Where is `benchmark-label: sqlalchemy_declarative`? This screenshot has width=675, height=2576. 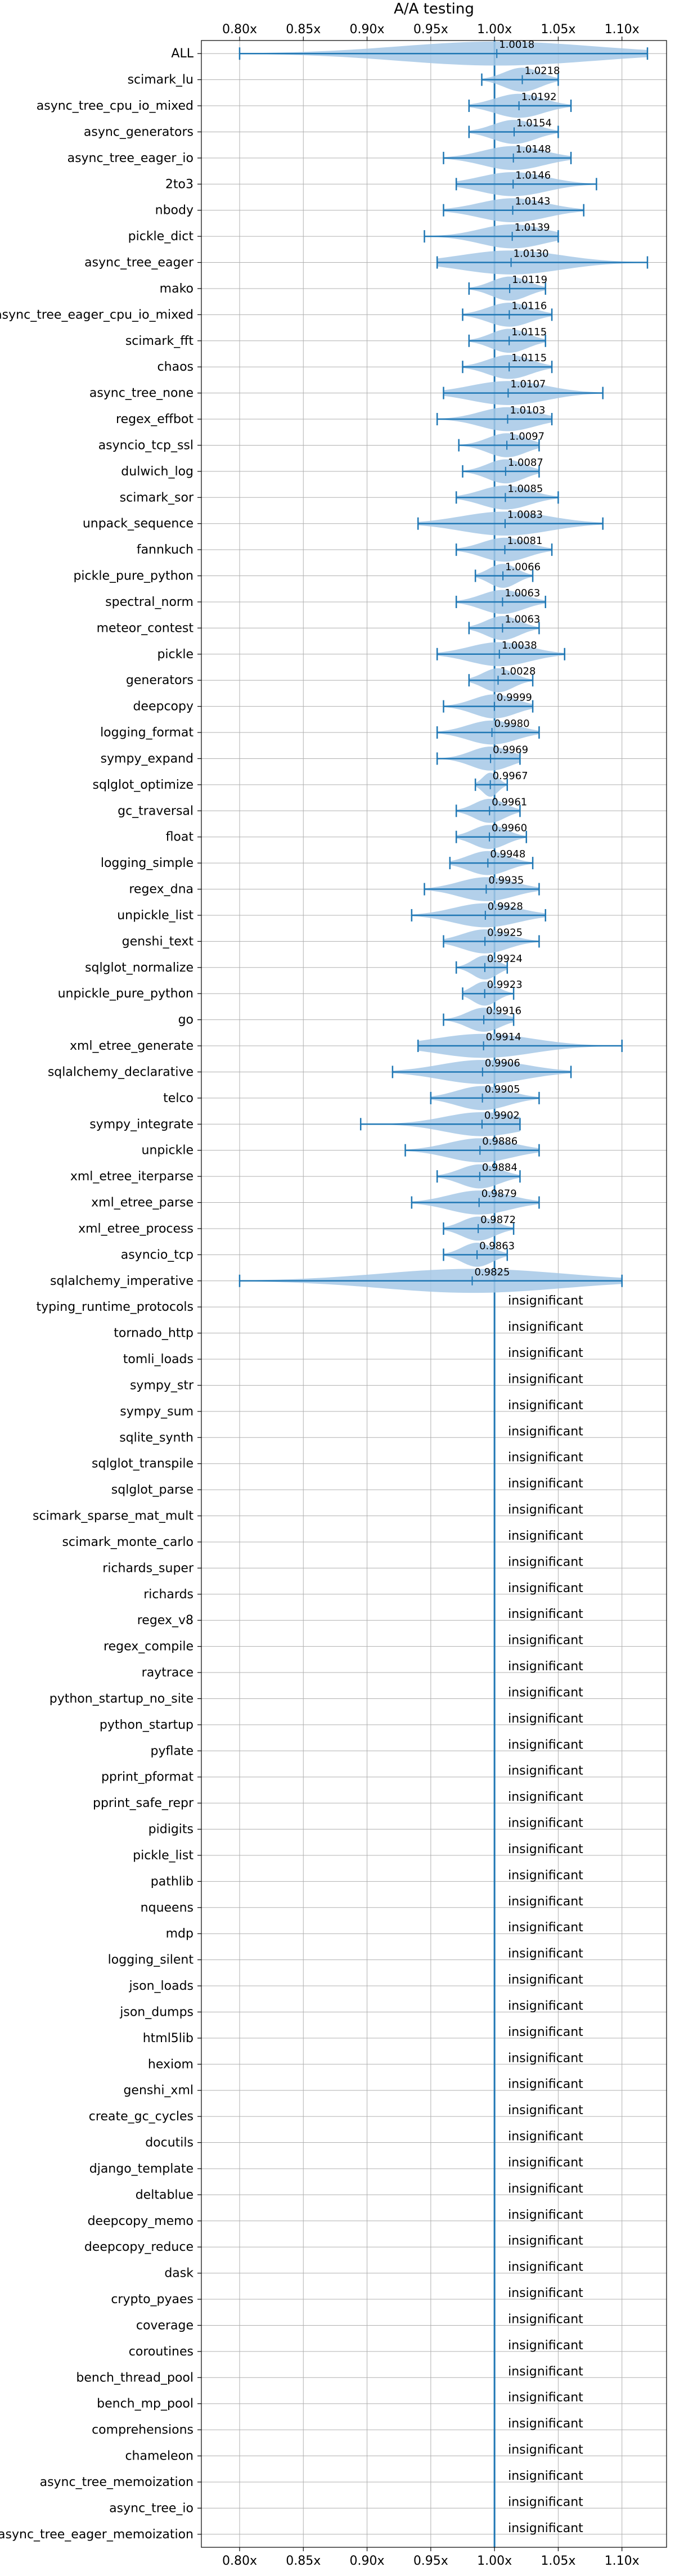
benchmark-label: sqlalchemy_declarative is located at coordinates (121, 1072).